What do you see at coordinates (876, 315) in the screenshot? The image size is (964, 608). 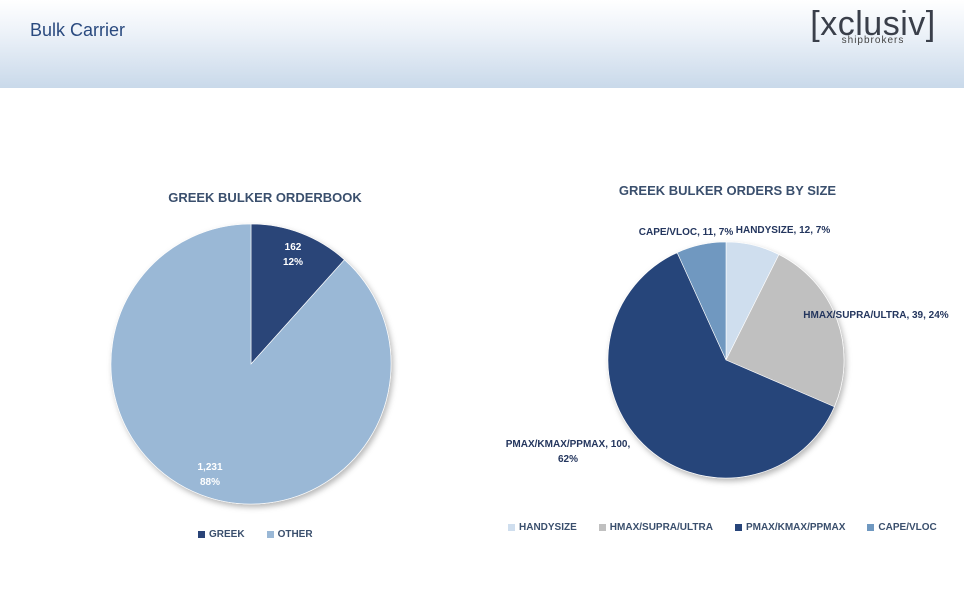 I see `orders-by-size-label-hmax: HMAX/SUPRA/ULTRA, 39, 24%` at bounding box center [876, 315].